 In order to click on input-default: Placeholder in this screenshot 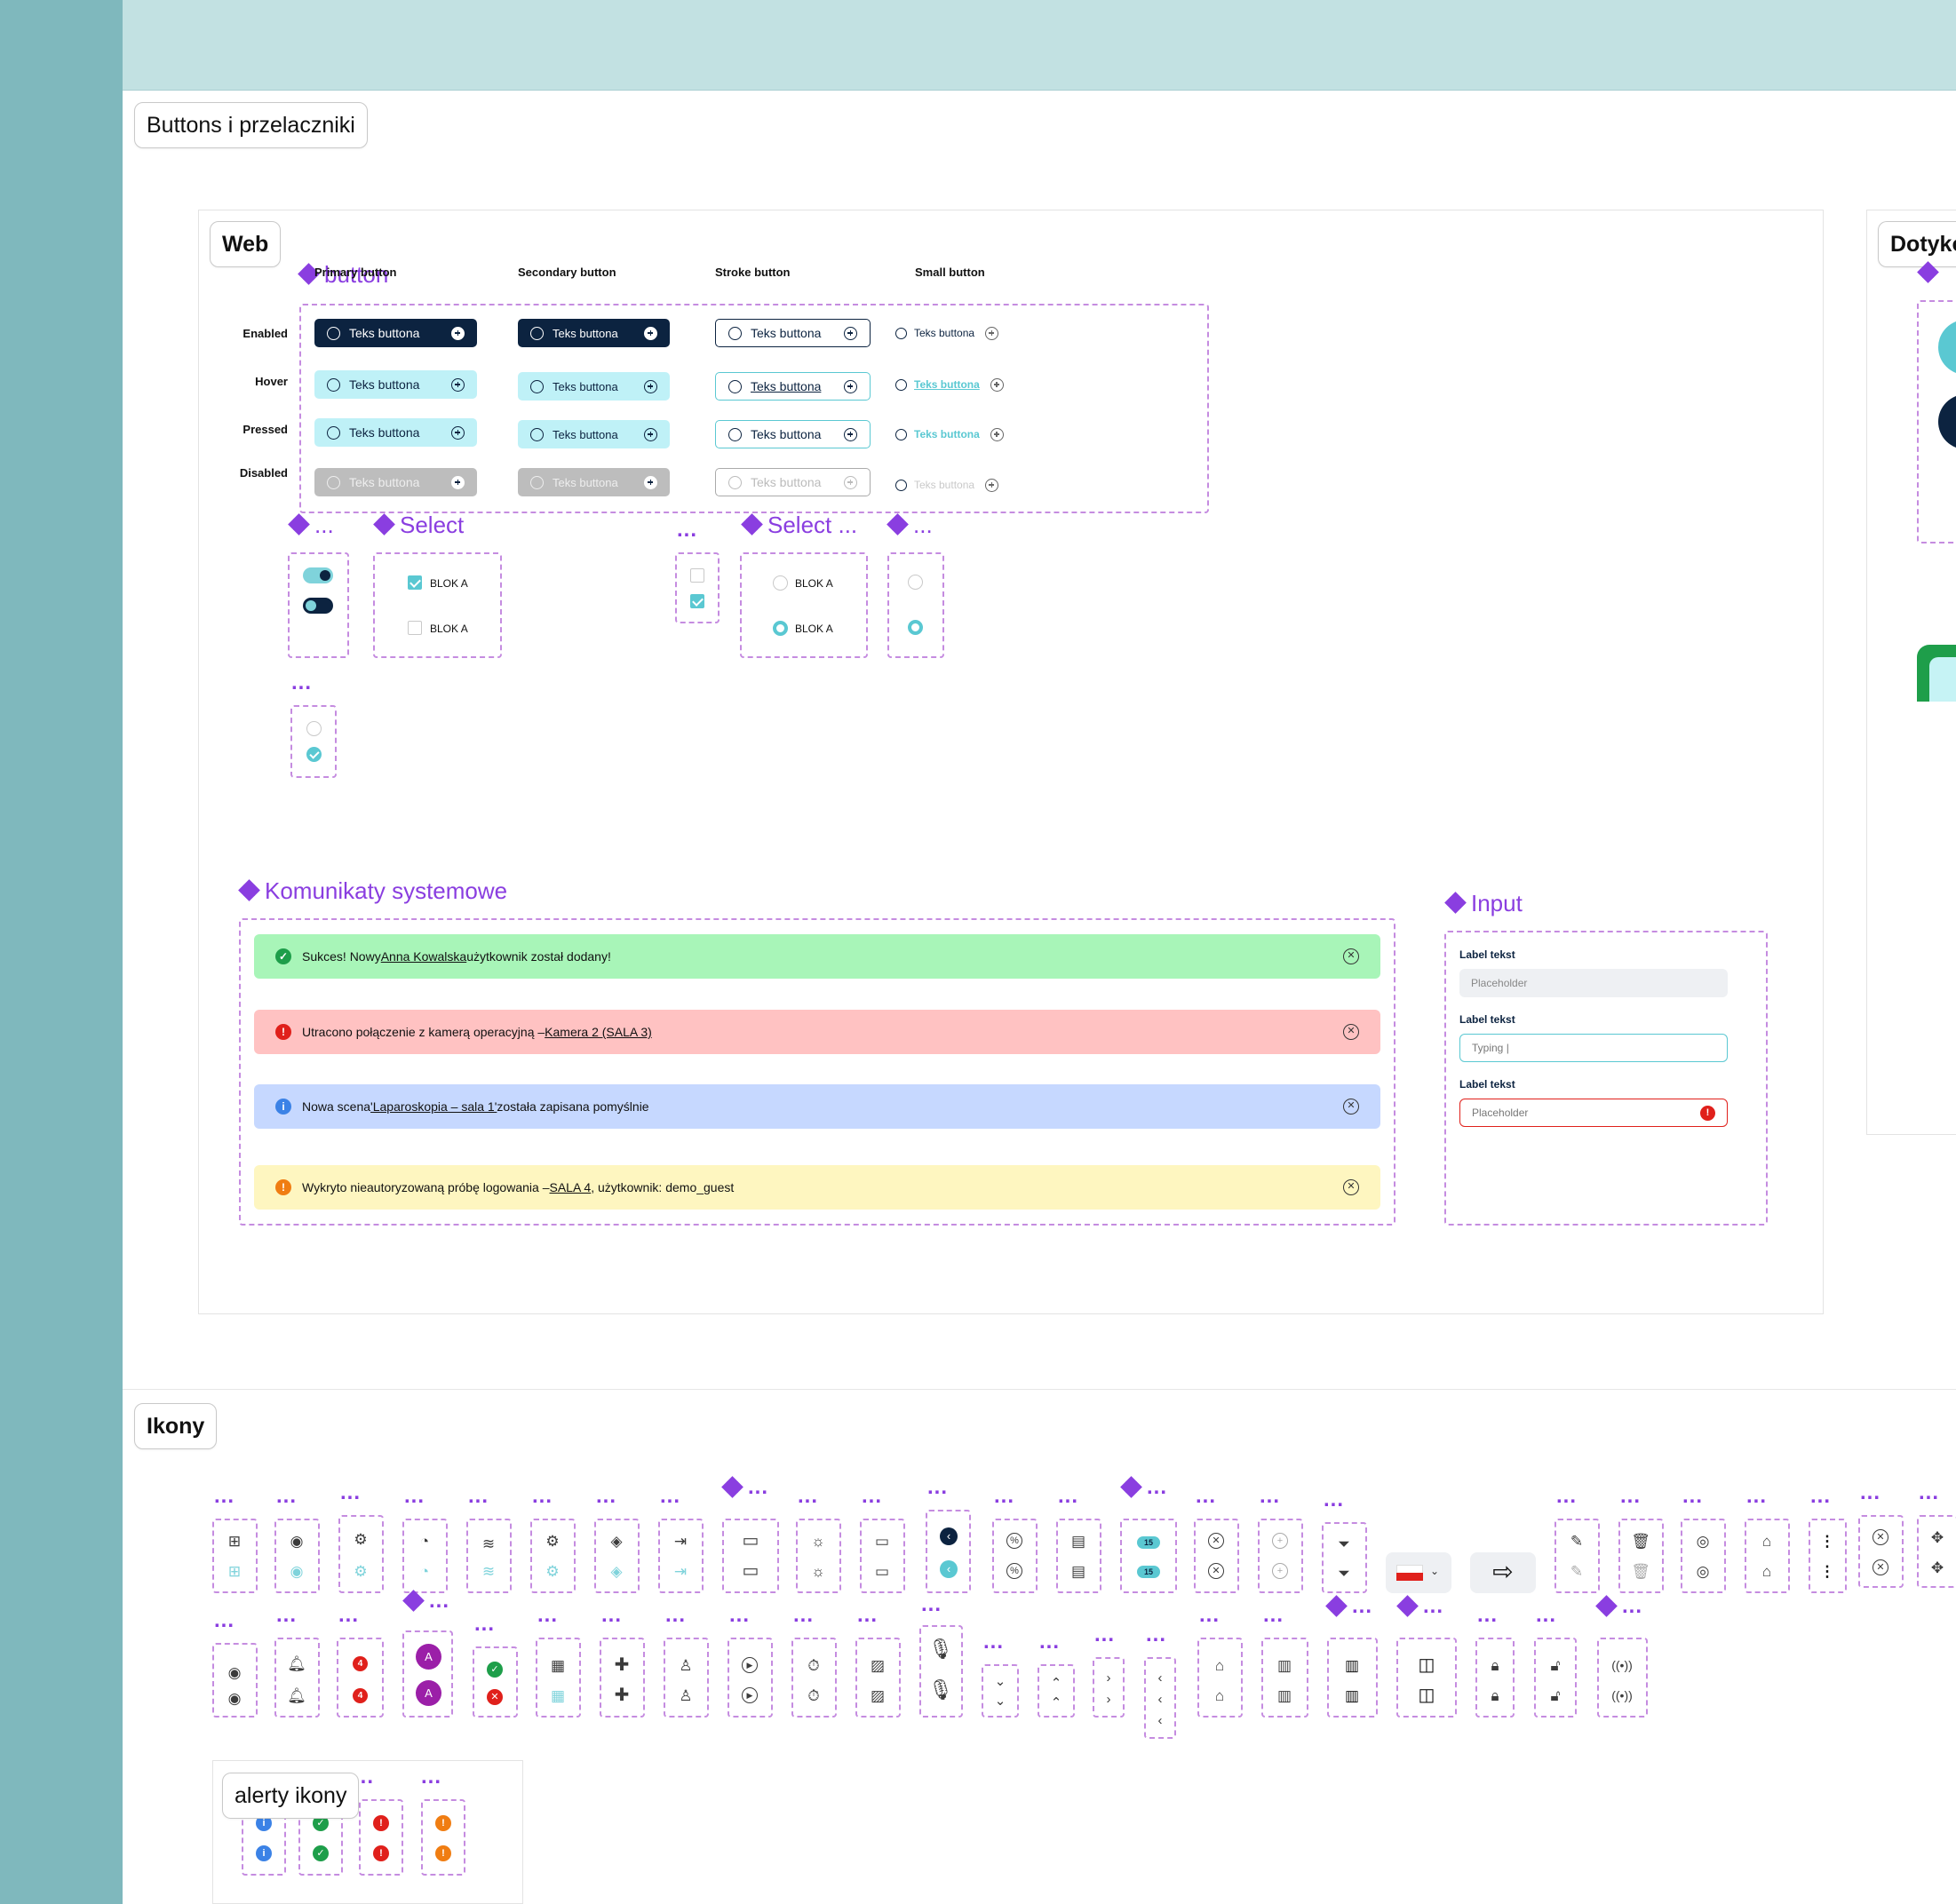, I will do `click(1593, 983)`.